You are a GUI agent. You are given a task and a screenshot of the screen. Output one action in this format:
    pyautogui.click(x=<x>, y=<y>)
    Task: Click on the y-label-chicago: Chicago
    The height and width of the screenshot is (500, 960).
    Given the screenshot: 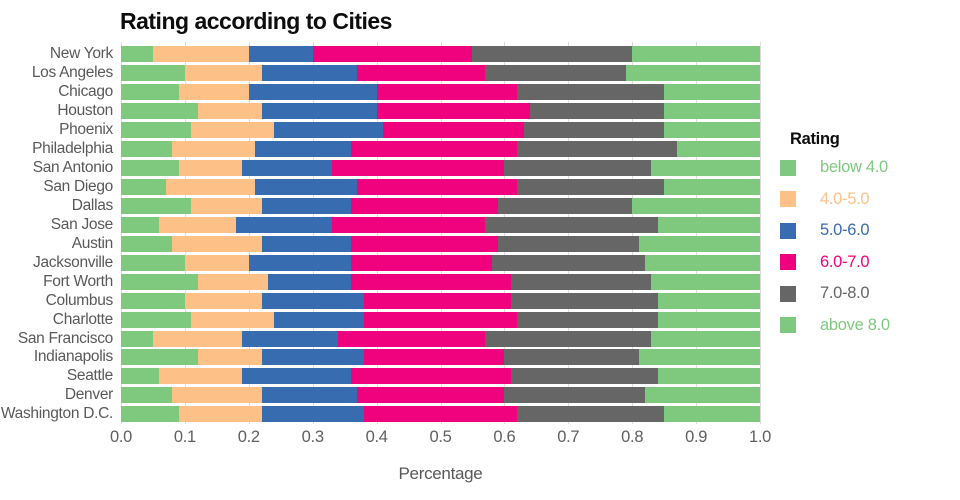 What is the action you would take?
    pyautogui.click(x=85, y=92)
    